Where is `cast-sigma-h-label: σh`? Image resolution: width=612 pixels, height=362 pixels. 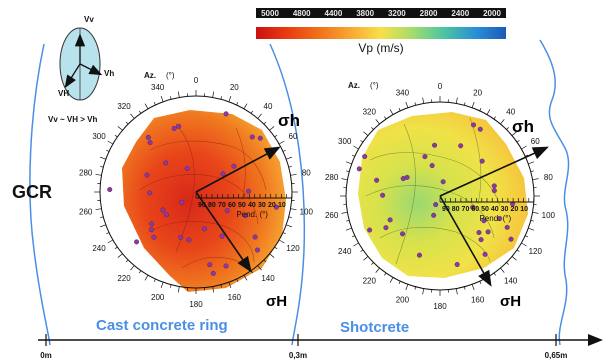
cast-sigma-h-label: σh is located at coordinates (289, 120).